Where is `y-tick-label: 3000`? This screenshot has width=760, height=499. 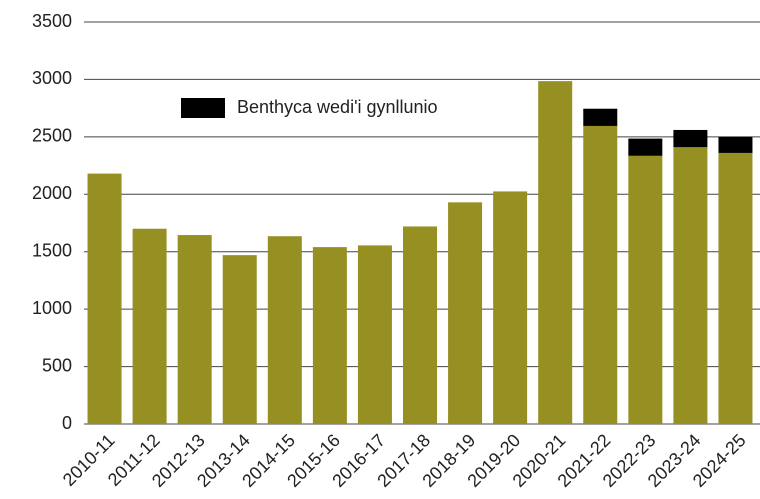 y-tick-label: 3000 is located at coordinates (52, 78).